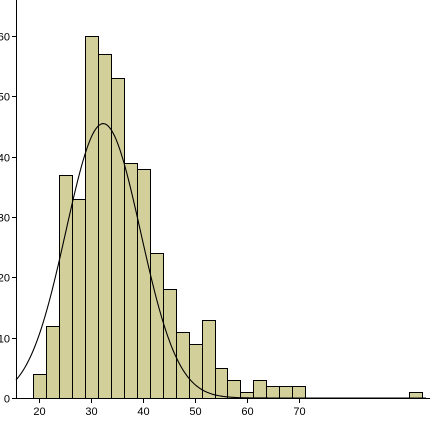 Image resolution: width=433 pixels, height=424 pixels. Describe the element at coordinates (299, 412) in the screenshot. I see `x-tick-label-5: 70` at that location.